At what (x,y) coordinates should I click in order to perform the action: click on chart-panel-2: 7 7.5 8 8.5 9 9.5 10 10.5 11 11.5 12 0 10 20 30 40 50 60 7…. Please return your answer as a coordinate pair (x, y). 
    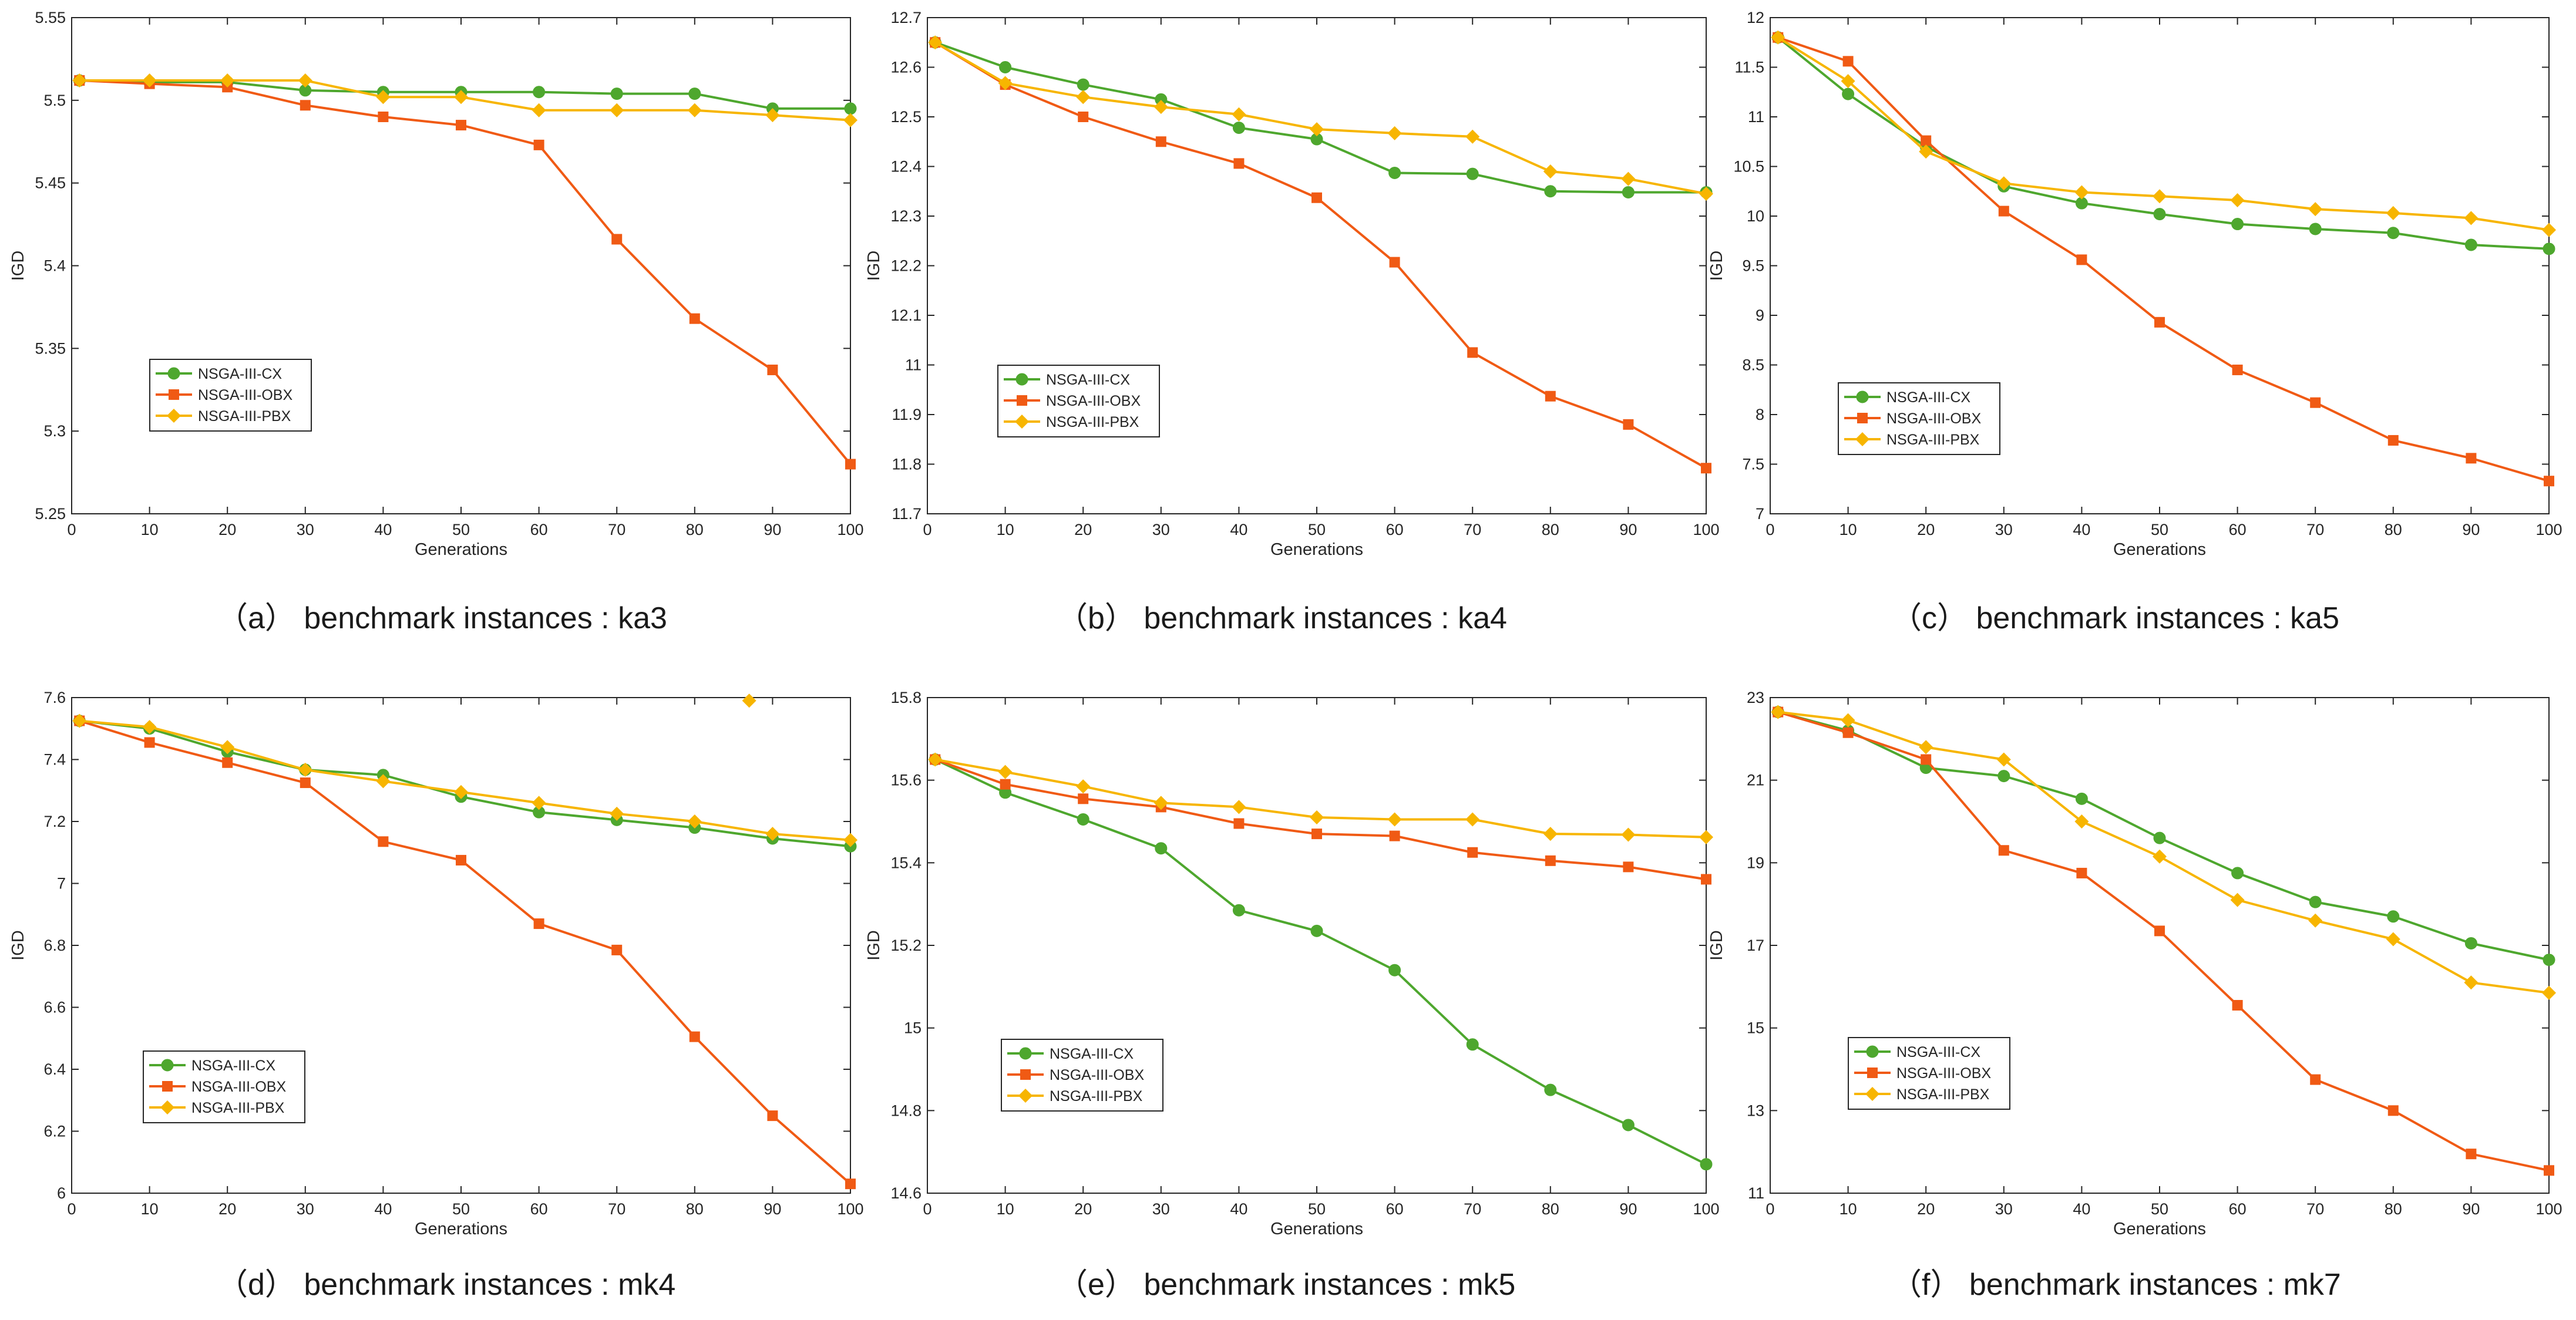
    Looking at the image, I should click on (2134, 284).